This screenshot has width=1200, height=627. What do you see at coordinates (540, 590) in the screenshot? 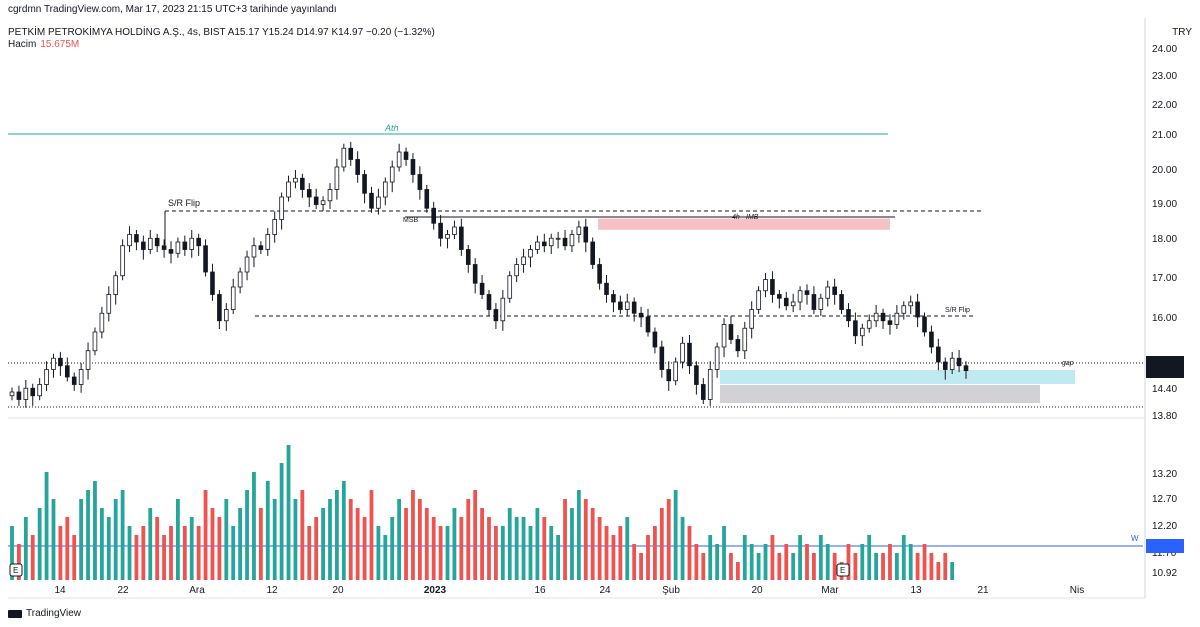
I see `time-tick-label: 16` at bounding box center [540, 590].